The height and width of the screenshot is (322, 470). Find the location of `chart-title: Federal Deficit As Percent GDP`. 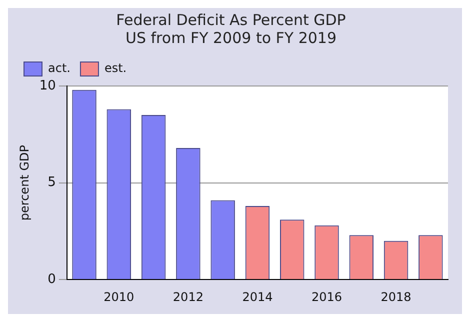

chart-title: Federal Deficit As Percent GDP is located at coordinates (231, 19).